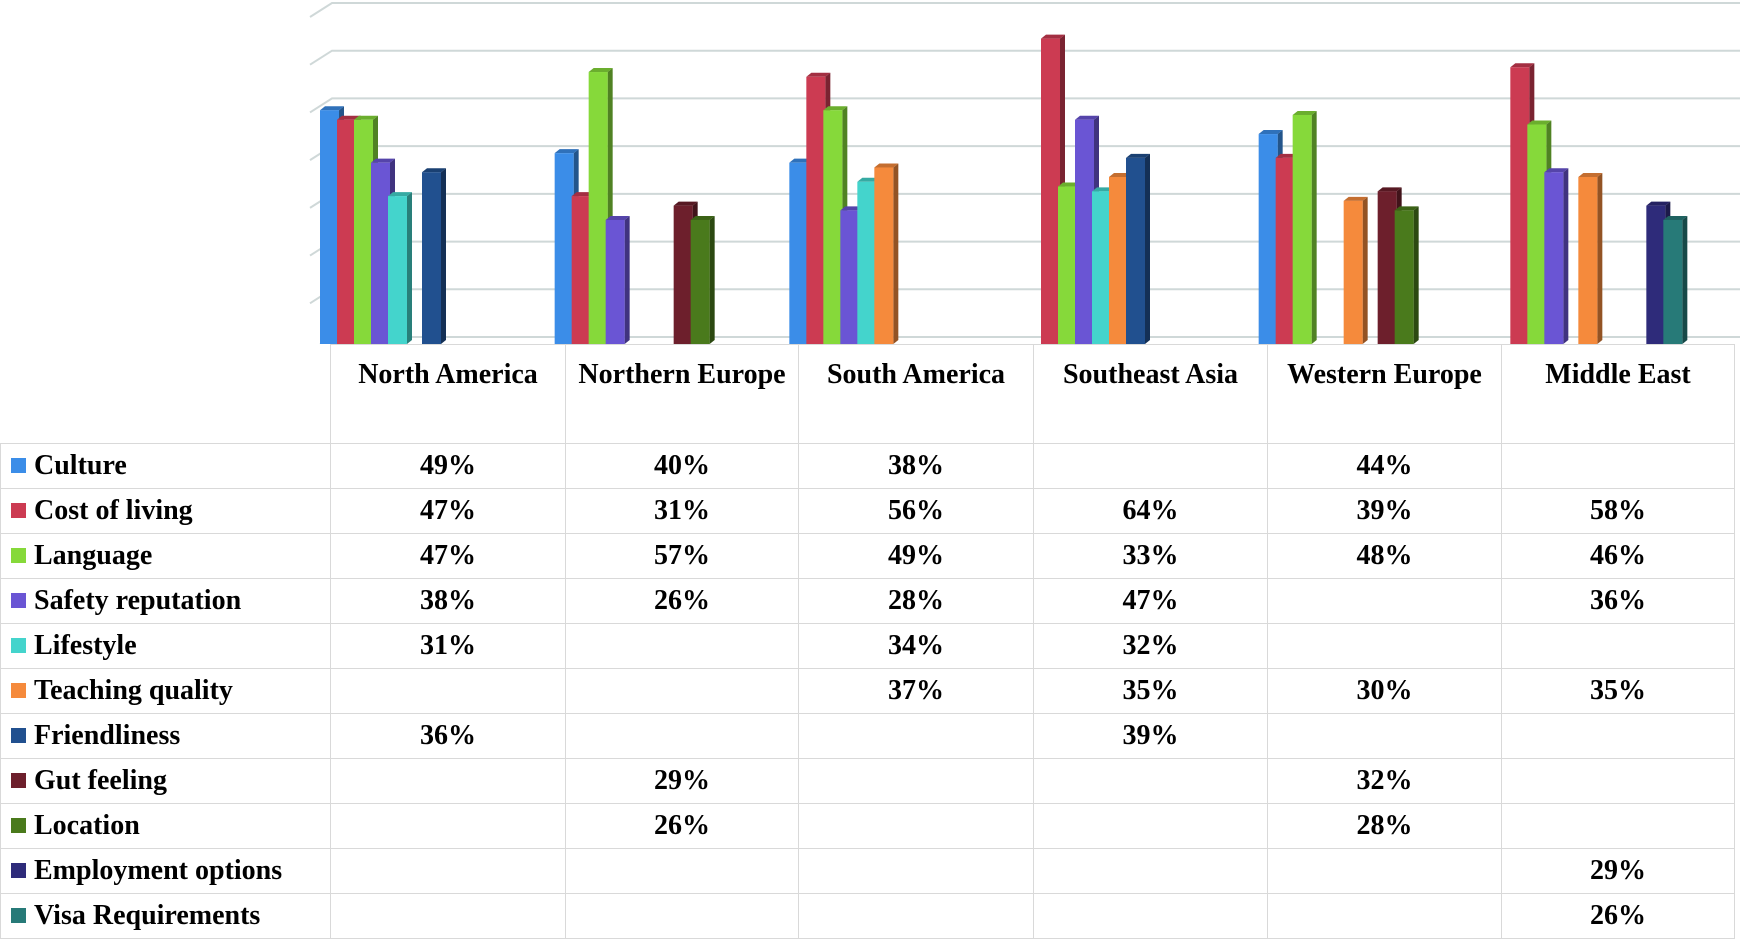  What do you see at coordinates (916, 691) in the screenshot?
I see `data-label: 37%` at bounding box center [916, 691].